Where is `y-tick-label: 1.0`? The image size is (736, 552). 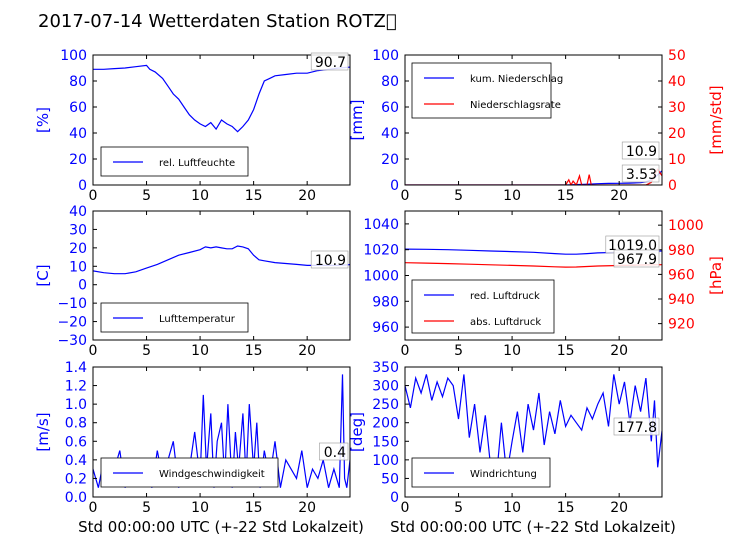 y-tick-label: 1.0 is located at coordinates (76, 405).